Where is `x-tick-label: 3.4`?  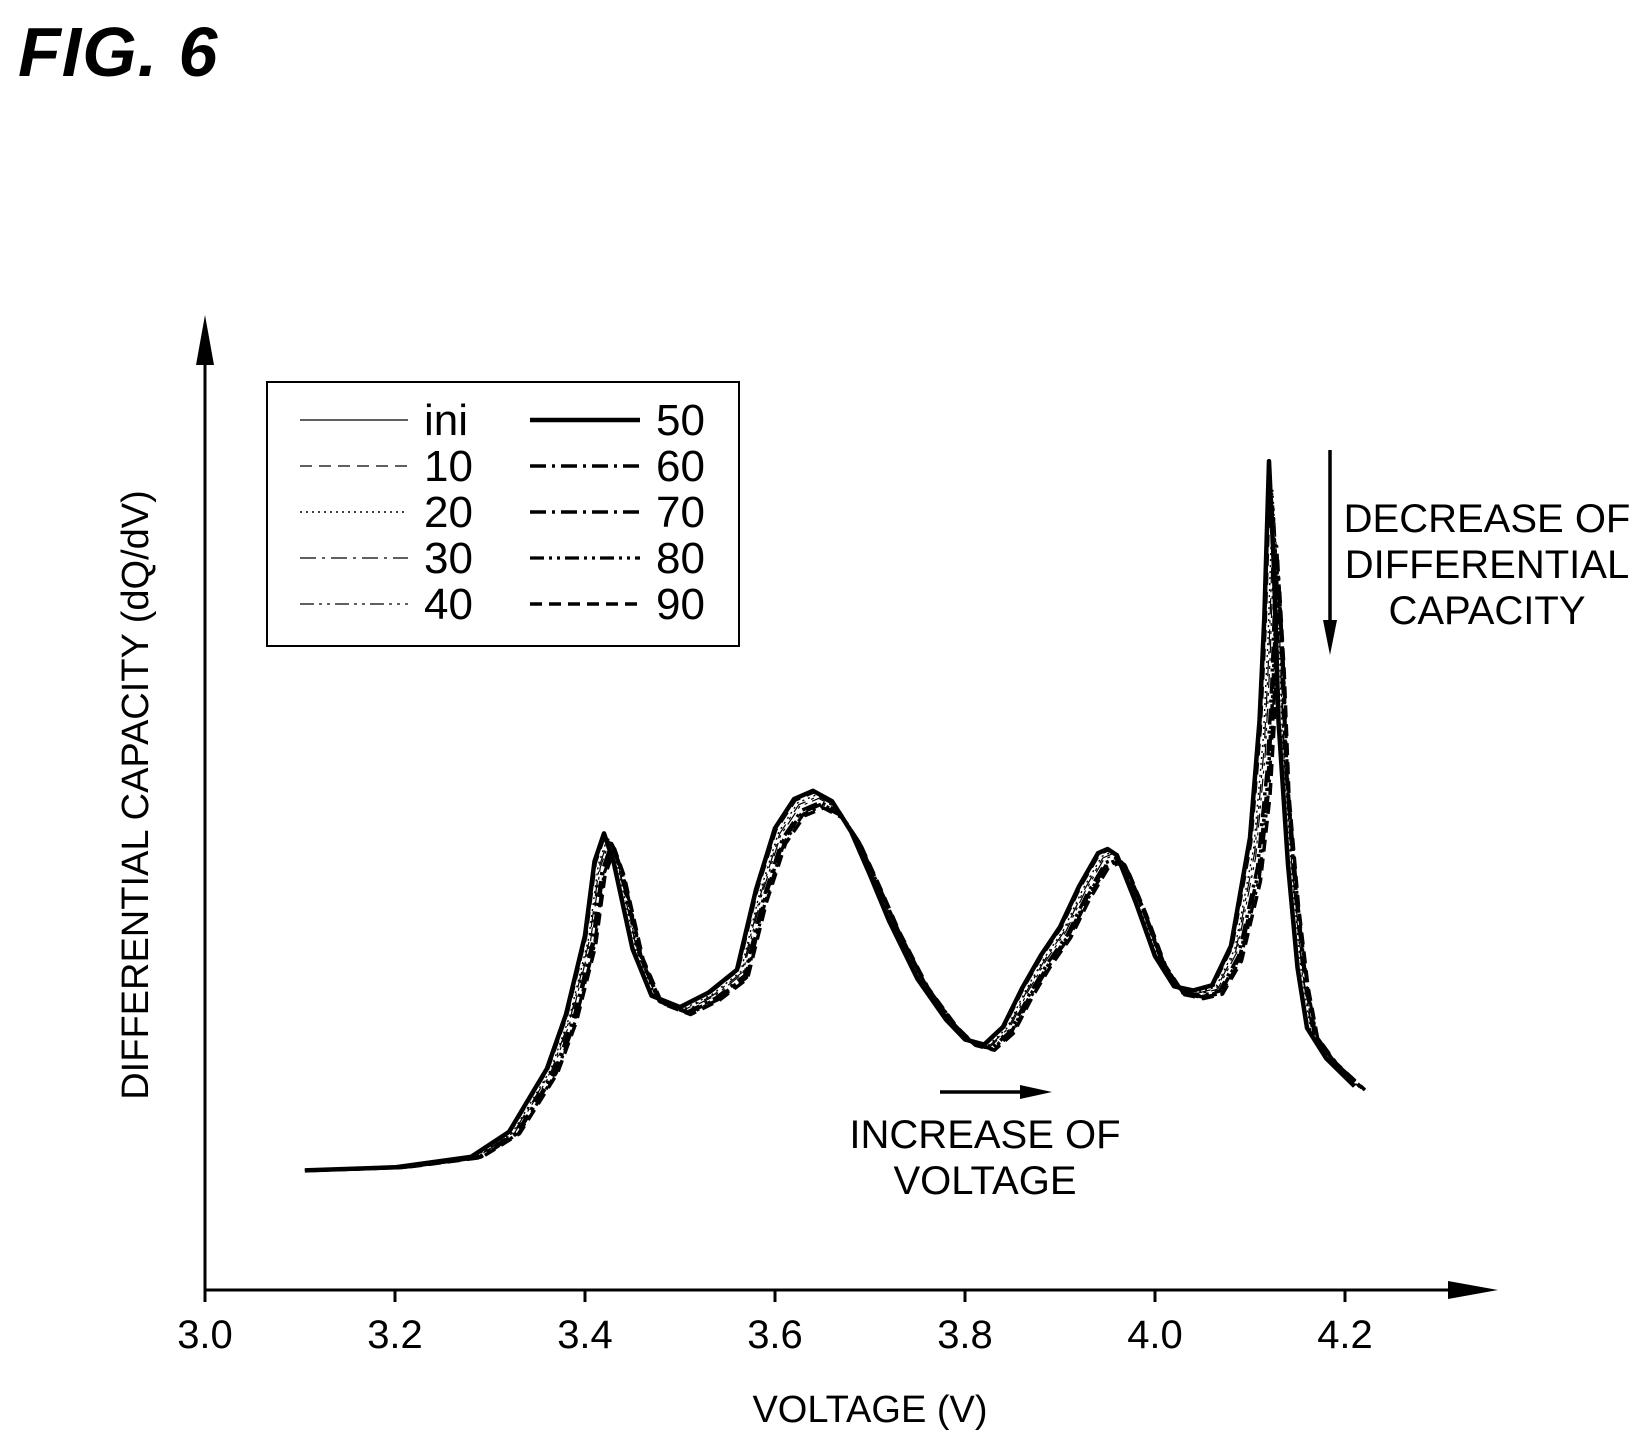 x-tick-label: 3.4 is located at coordinates (585, 1335).